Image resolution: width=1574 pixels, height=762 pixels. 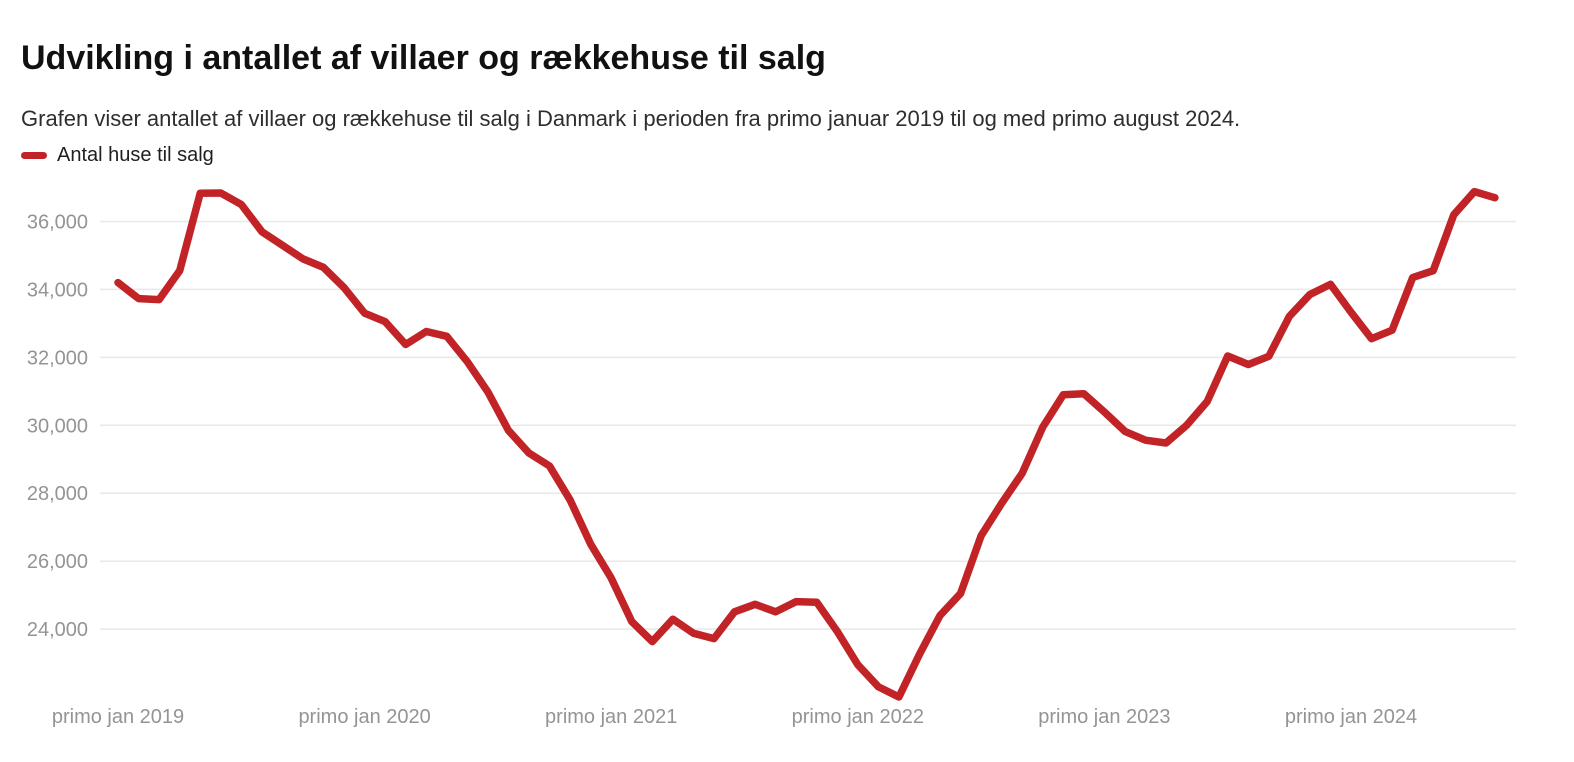 What do you see at coordinates (858, 717) in the screenshot?
I see `x-axis-tick-label: primo jan 2022` at bounding box center [858, 717].